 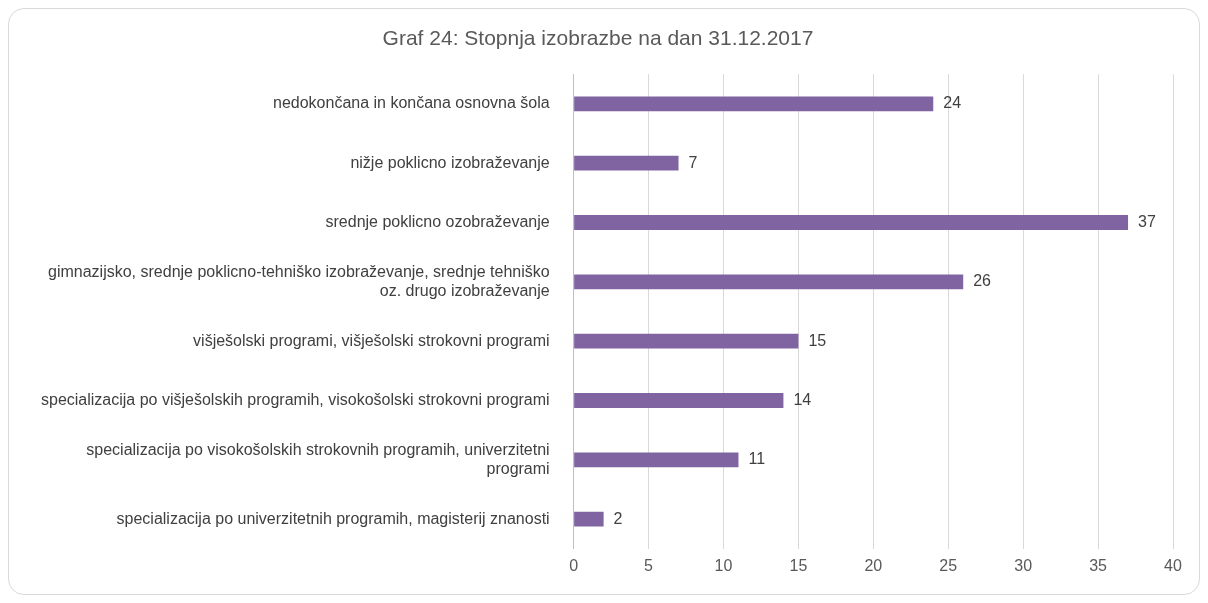 What do you see at coordinates (574, 565) in the screenshot?
I see `x-tick-label: 0` at bounding box center [574, 565].